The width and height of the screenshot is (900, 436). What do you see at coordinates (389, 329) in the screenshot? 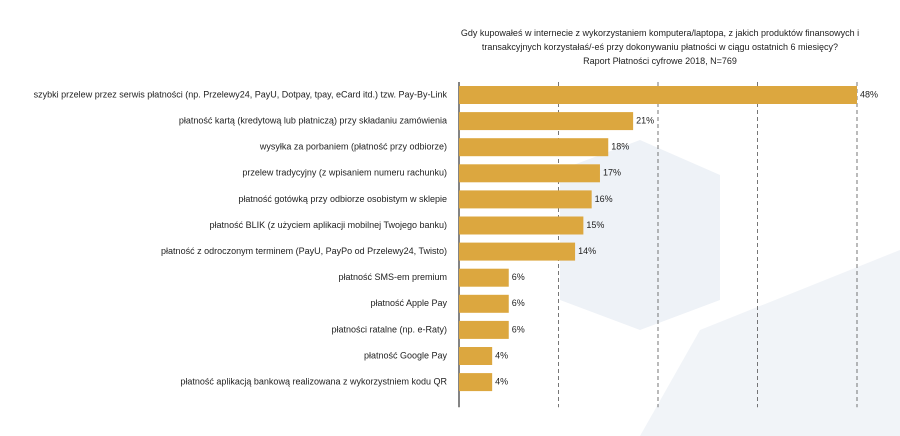
I see `y-tick-label: płatności ratalne (np. e-Raty)` at bounding box center [389, 329].